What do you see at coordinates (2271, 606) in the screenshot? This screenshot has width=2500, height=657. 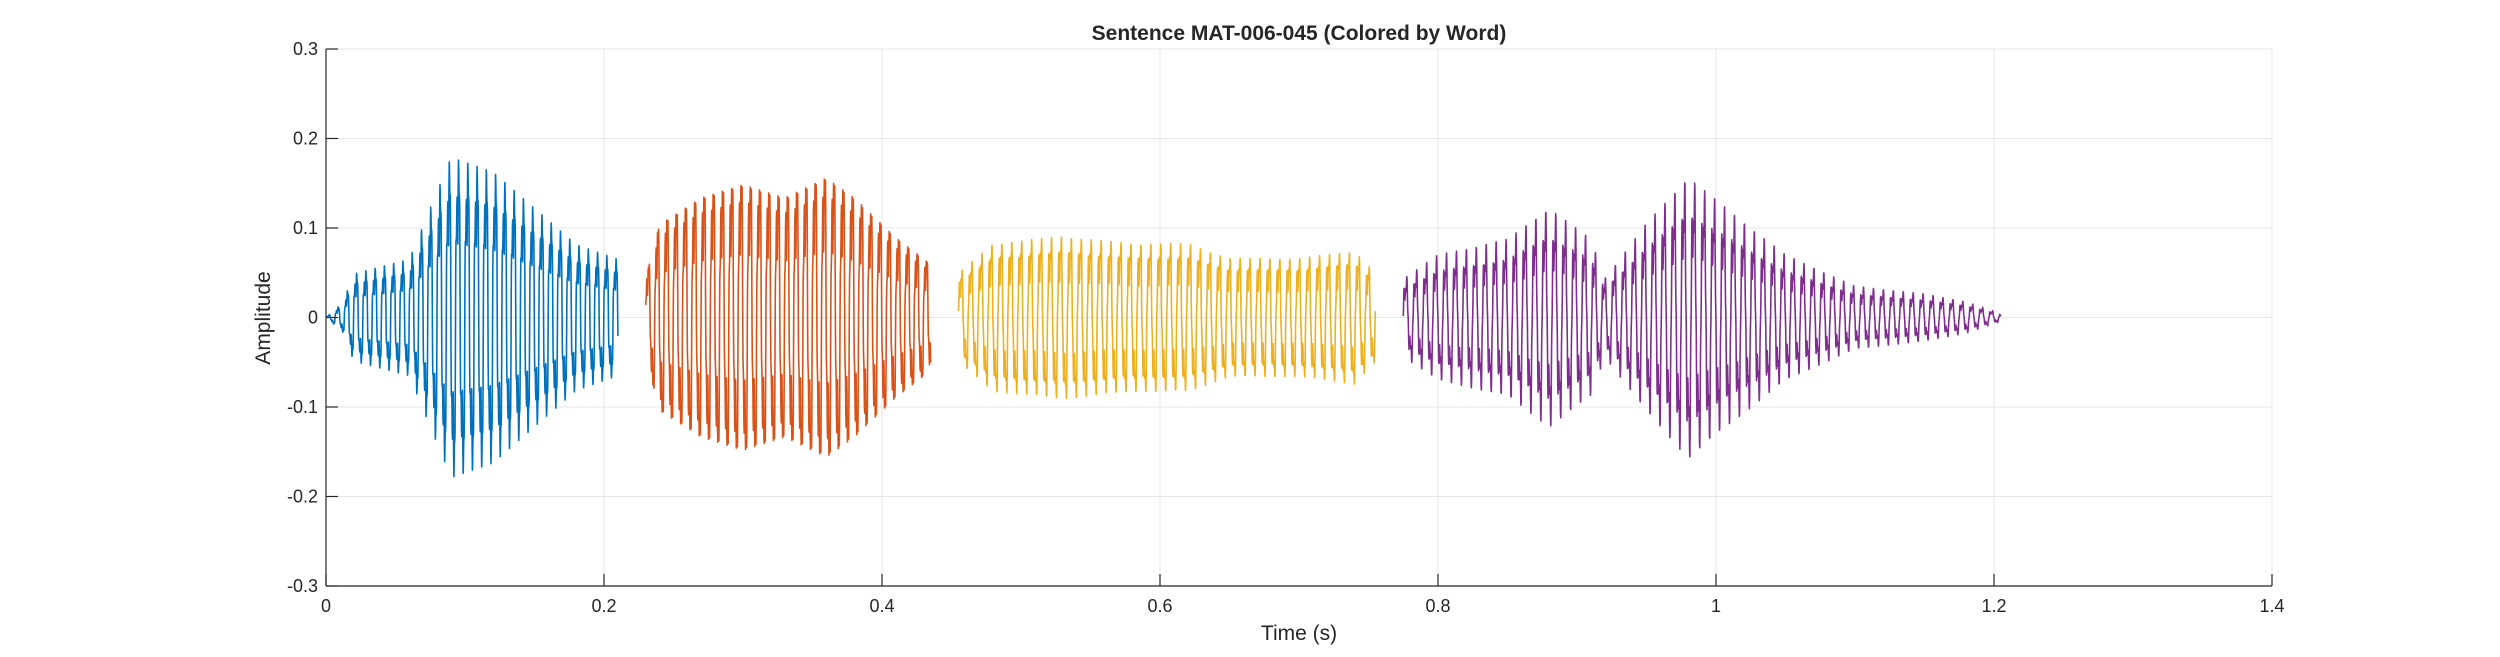 I see `x-tick-label-7: 1.4` at bounding box center [2271, 606].